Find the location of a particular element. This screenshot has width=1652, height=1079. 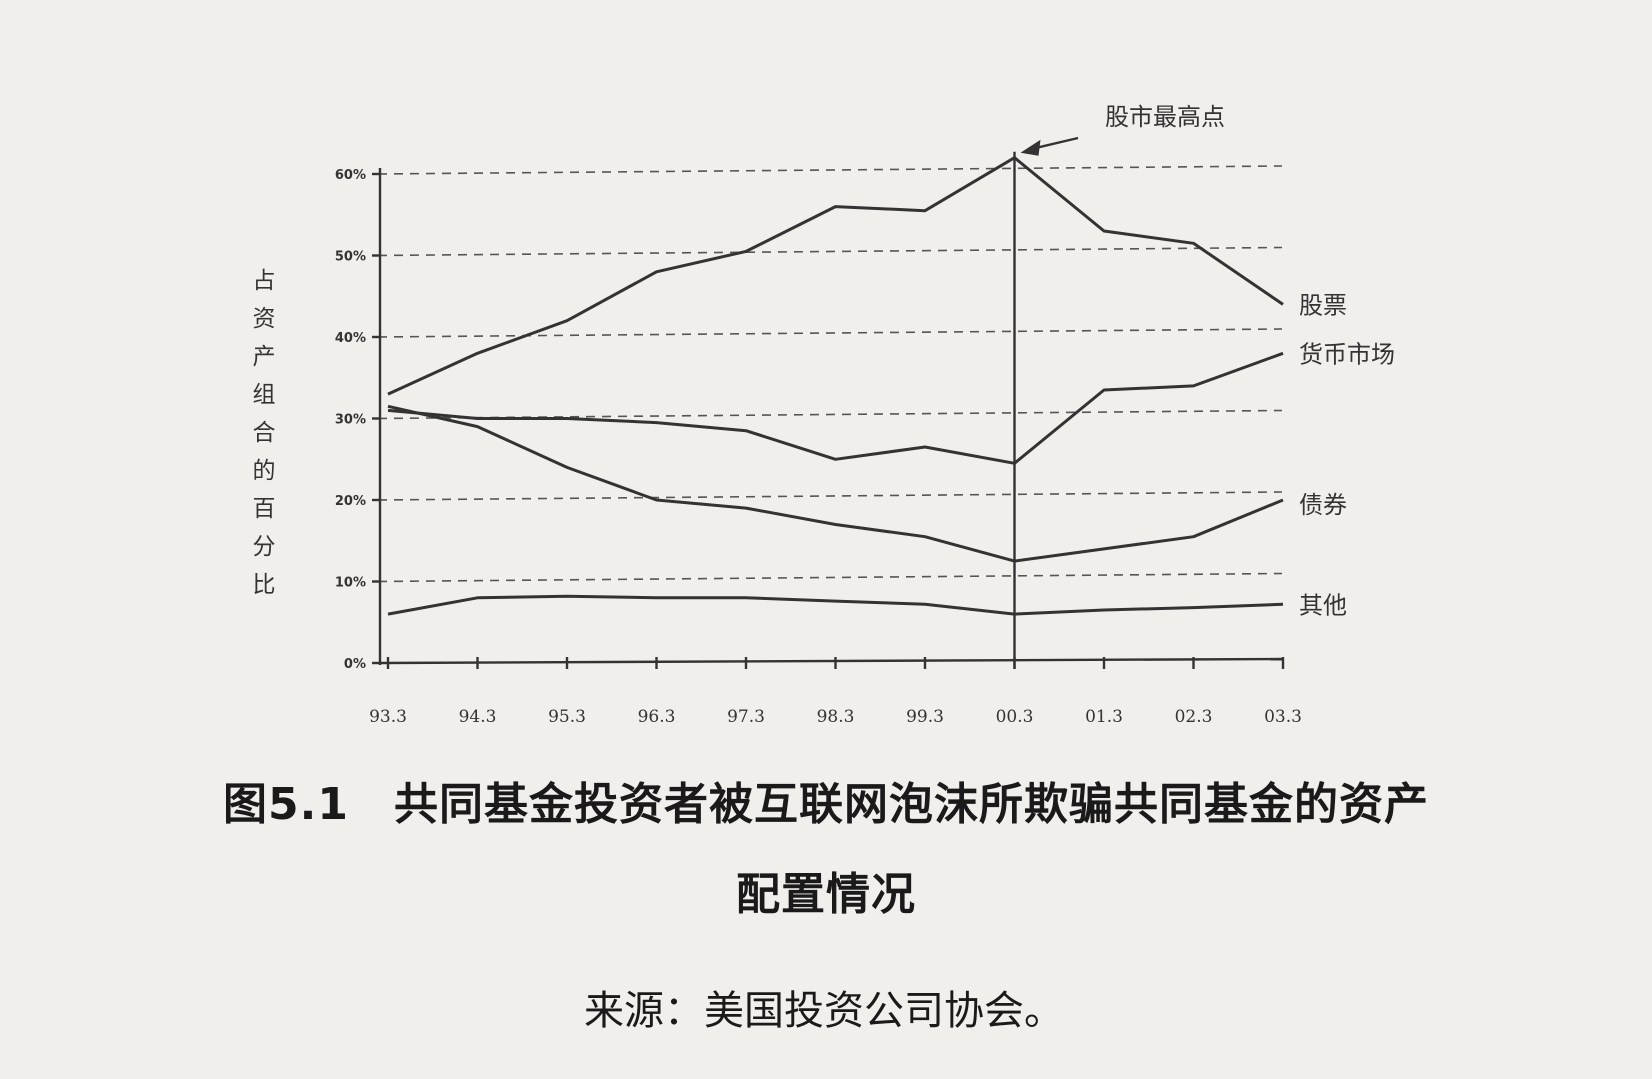

peak-annotation: 股市最高点 is located at coordinates (1119, 386).